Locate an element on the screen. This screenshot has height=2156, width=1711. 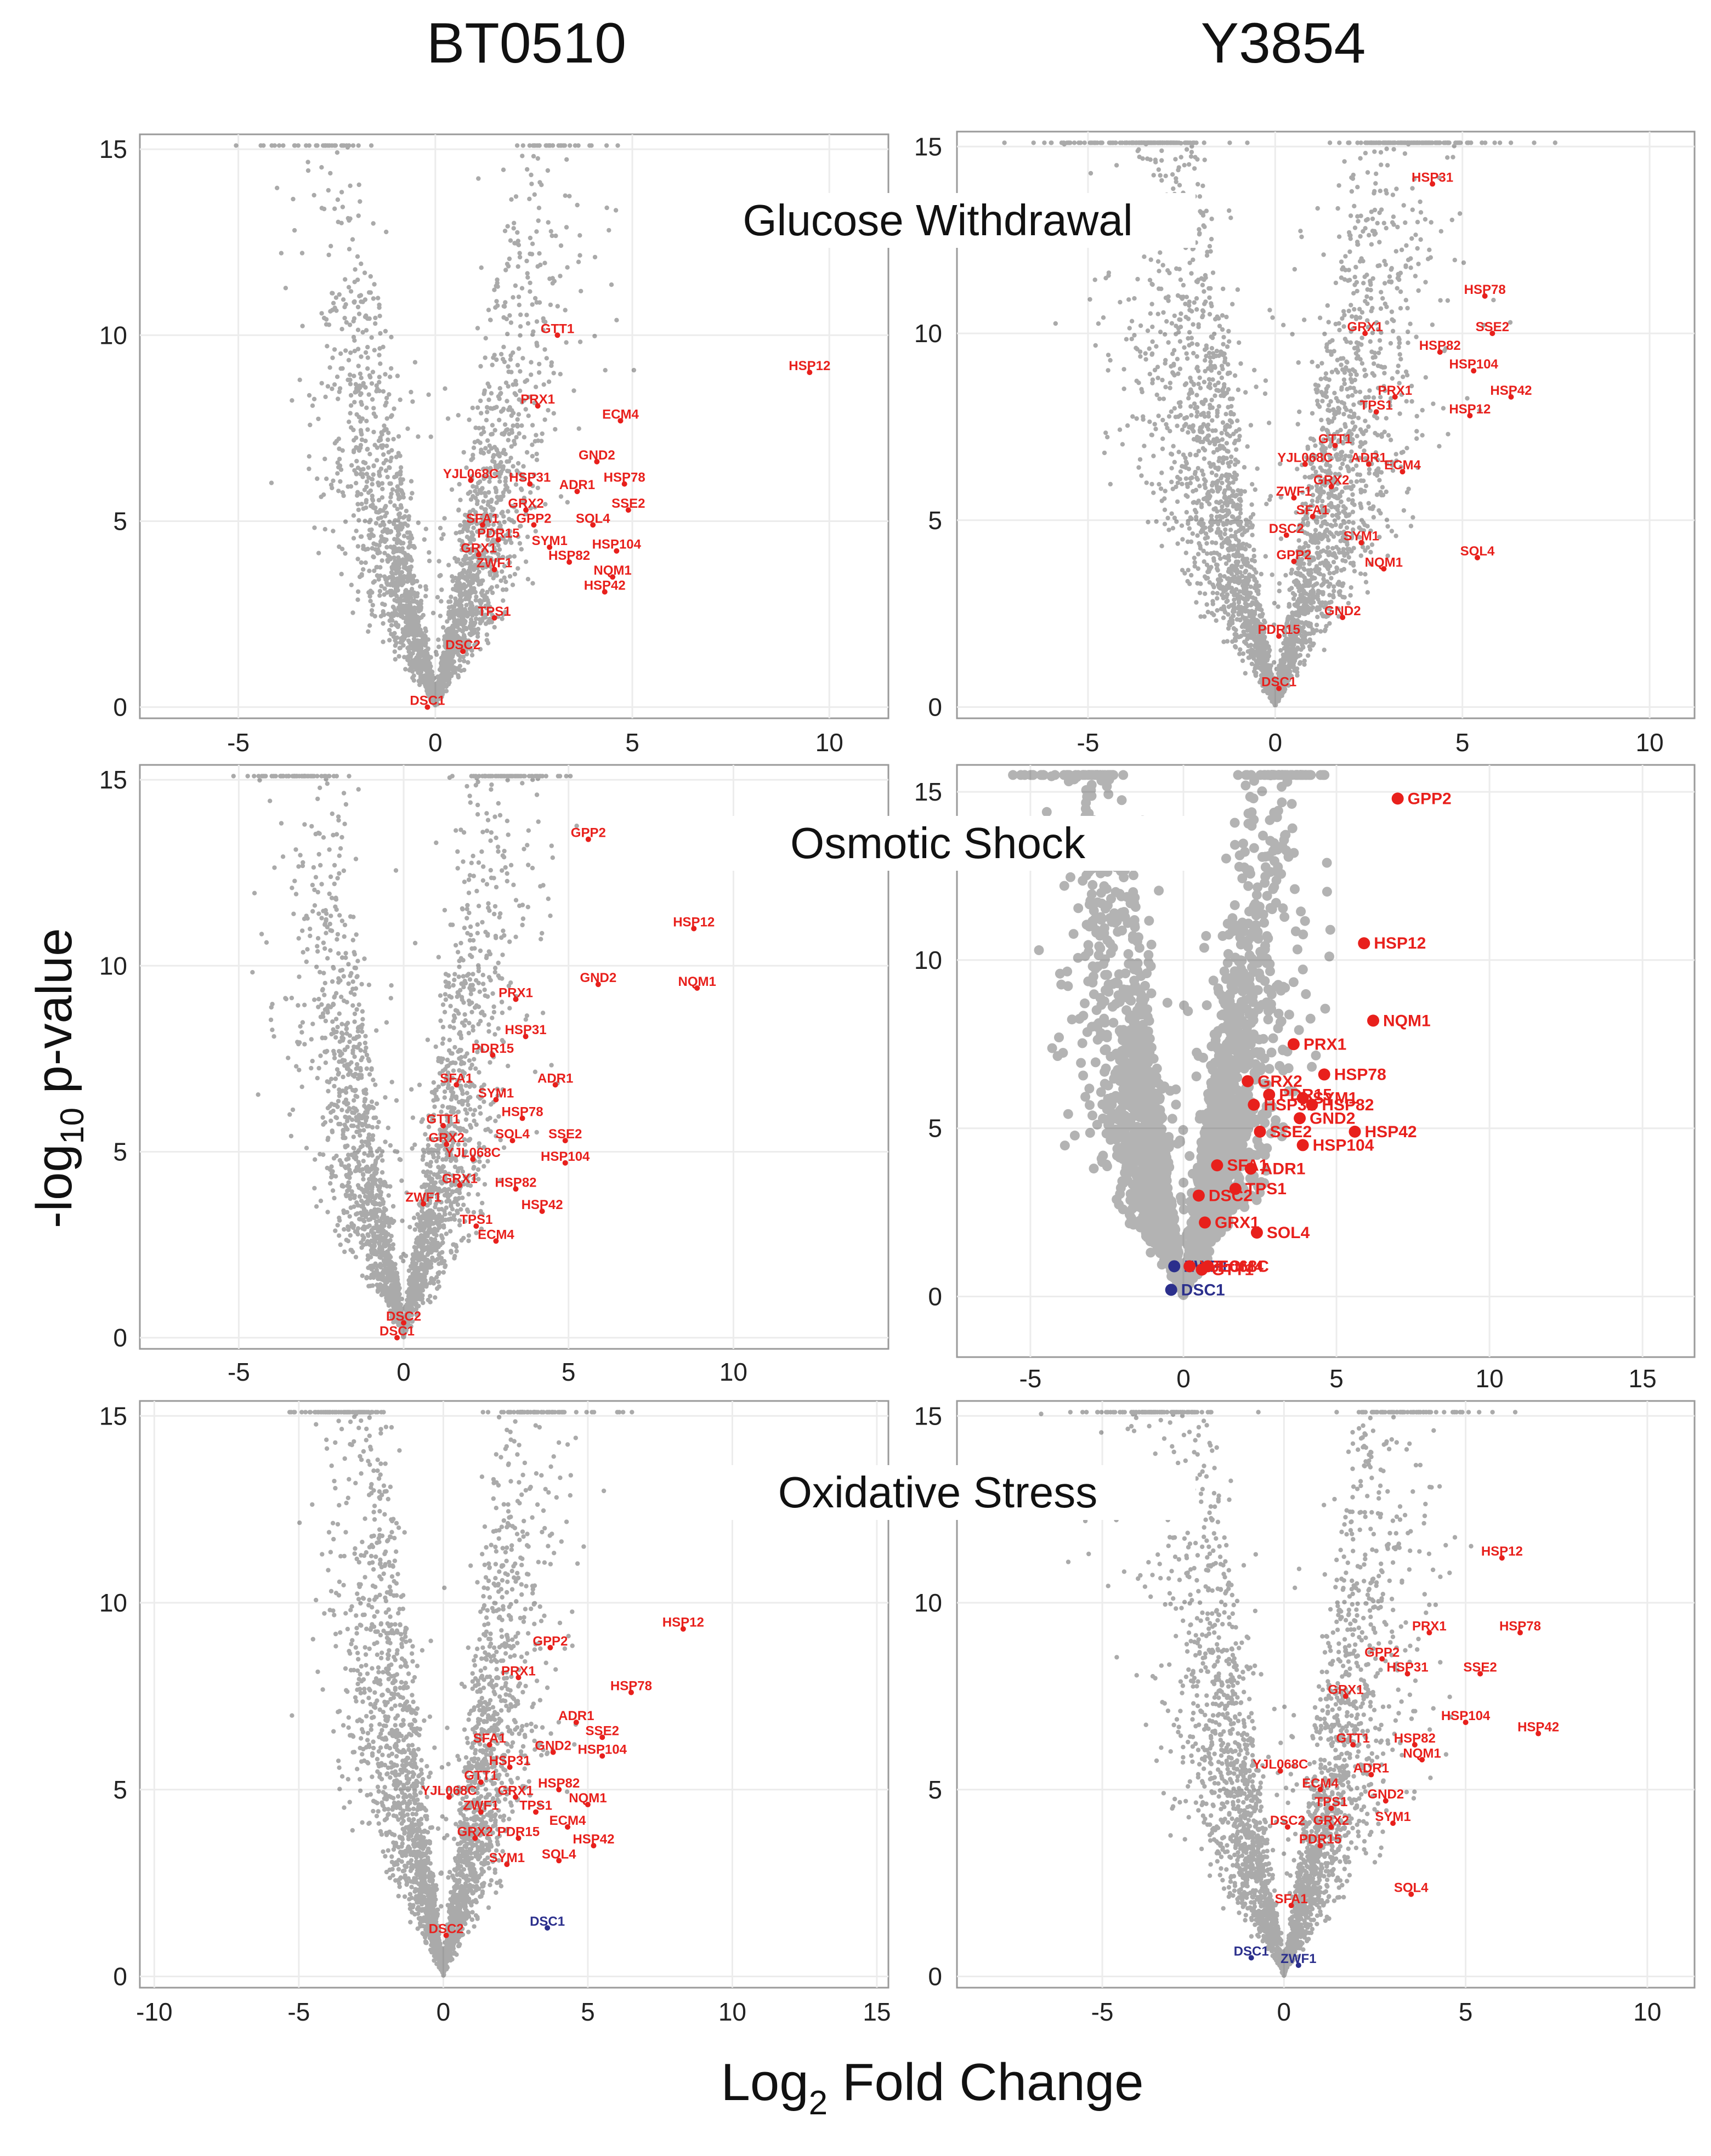
gene-label-ecm4: ECM4 is located at coordinates (1403, 465).